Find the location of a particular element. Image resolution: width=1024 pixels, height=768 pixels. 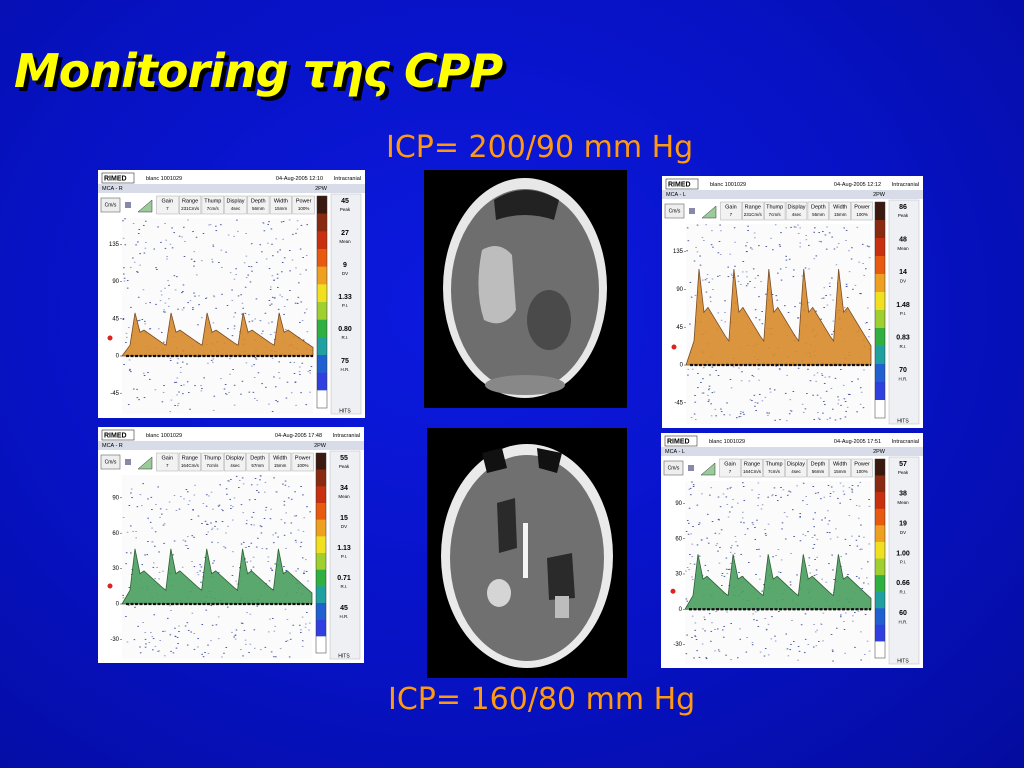

setting-value: 164Cm/s is located at coordinates (752, 471).